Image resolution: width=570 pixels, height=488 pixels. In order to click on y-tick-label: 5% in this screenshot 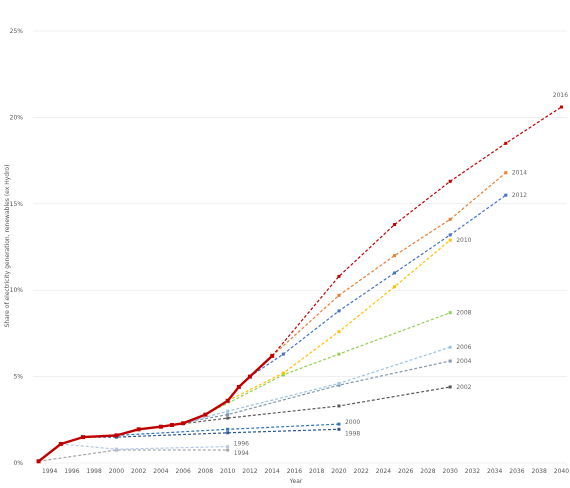, I will do `click(18, 377)`.